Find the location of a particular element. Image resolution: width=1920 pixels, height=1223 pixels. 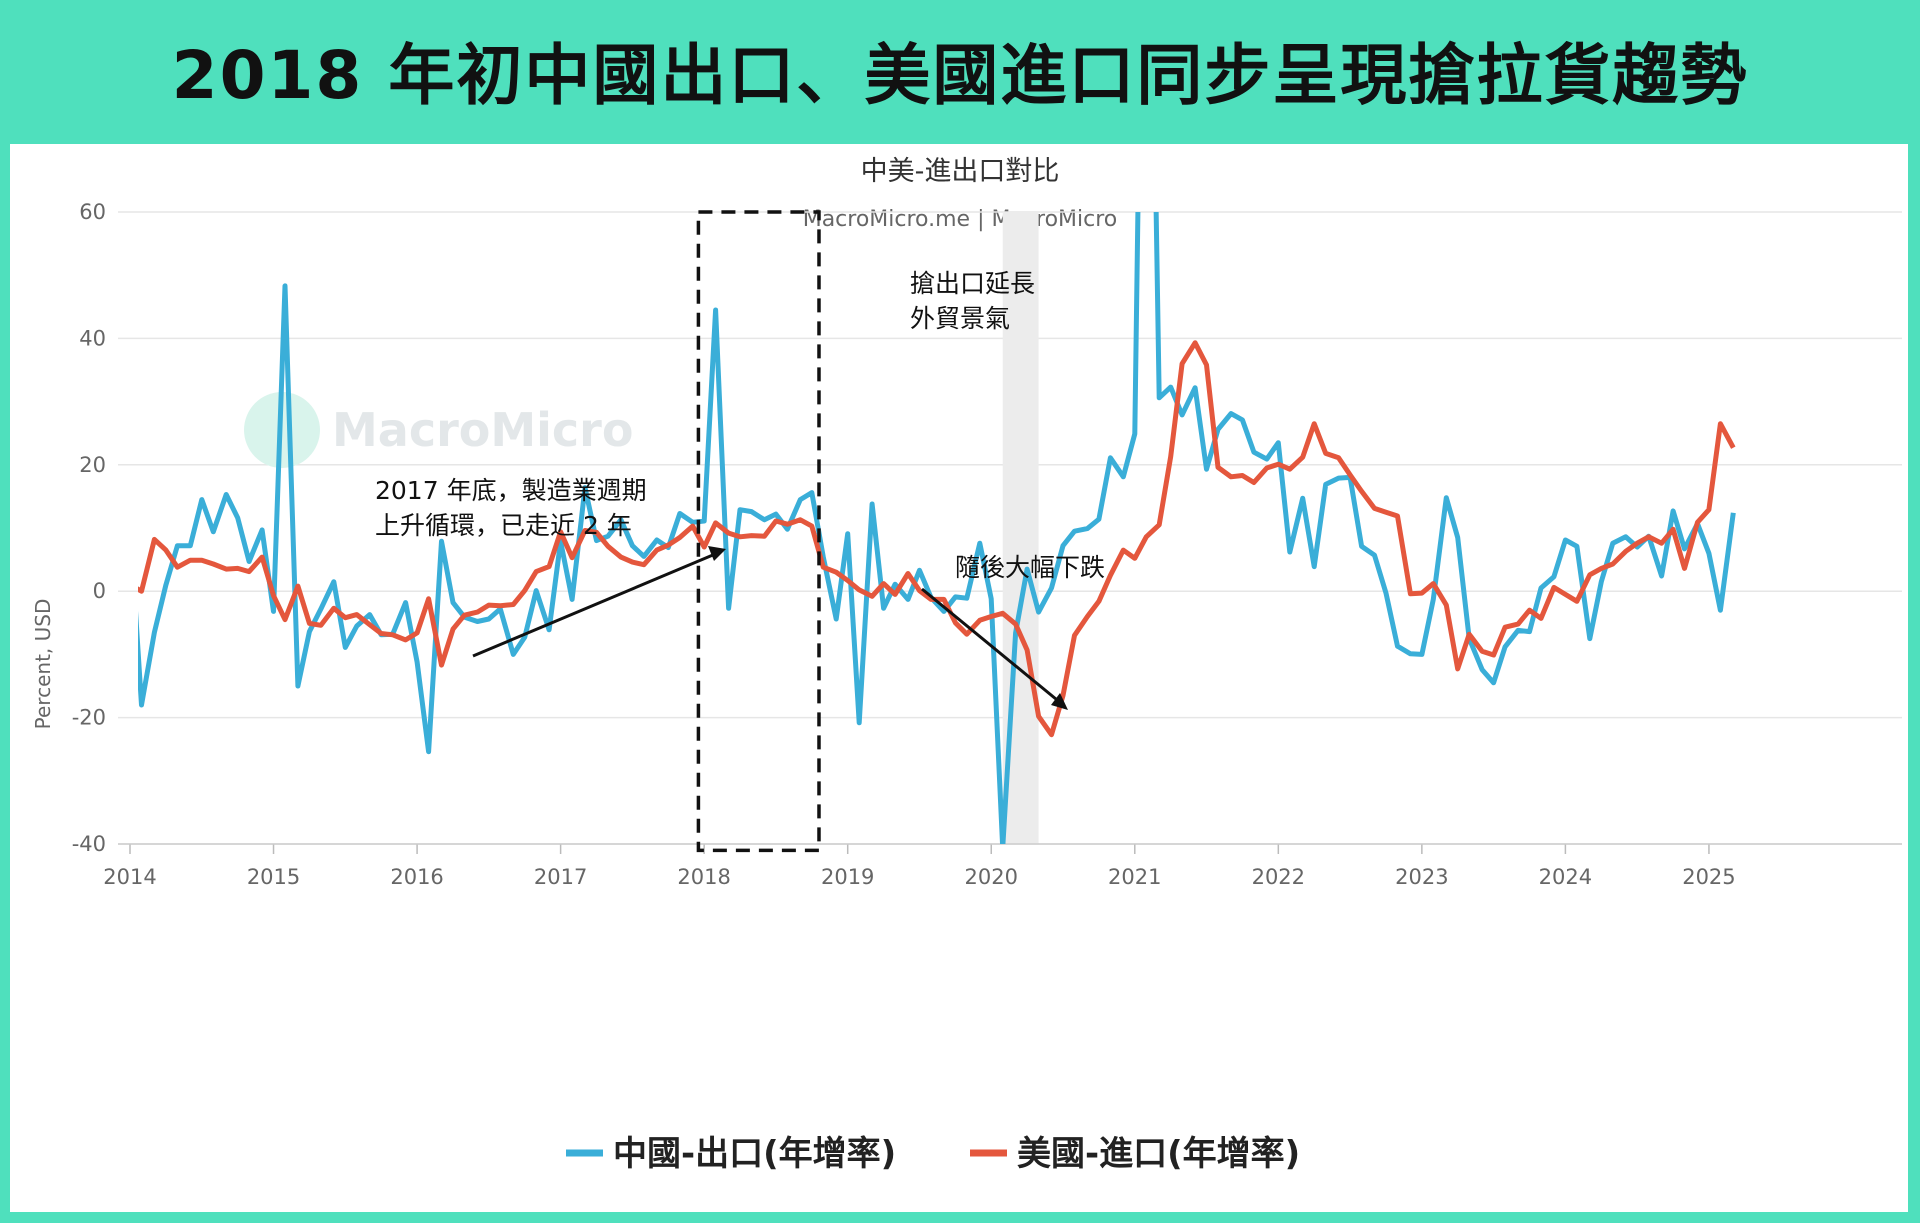

annotation-arrowhead-cycle is located at coordinates (717, 553).